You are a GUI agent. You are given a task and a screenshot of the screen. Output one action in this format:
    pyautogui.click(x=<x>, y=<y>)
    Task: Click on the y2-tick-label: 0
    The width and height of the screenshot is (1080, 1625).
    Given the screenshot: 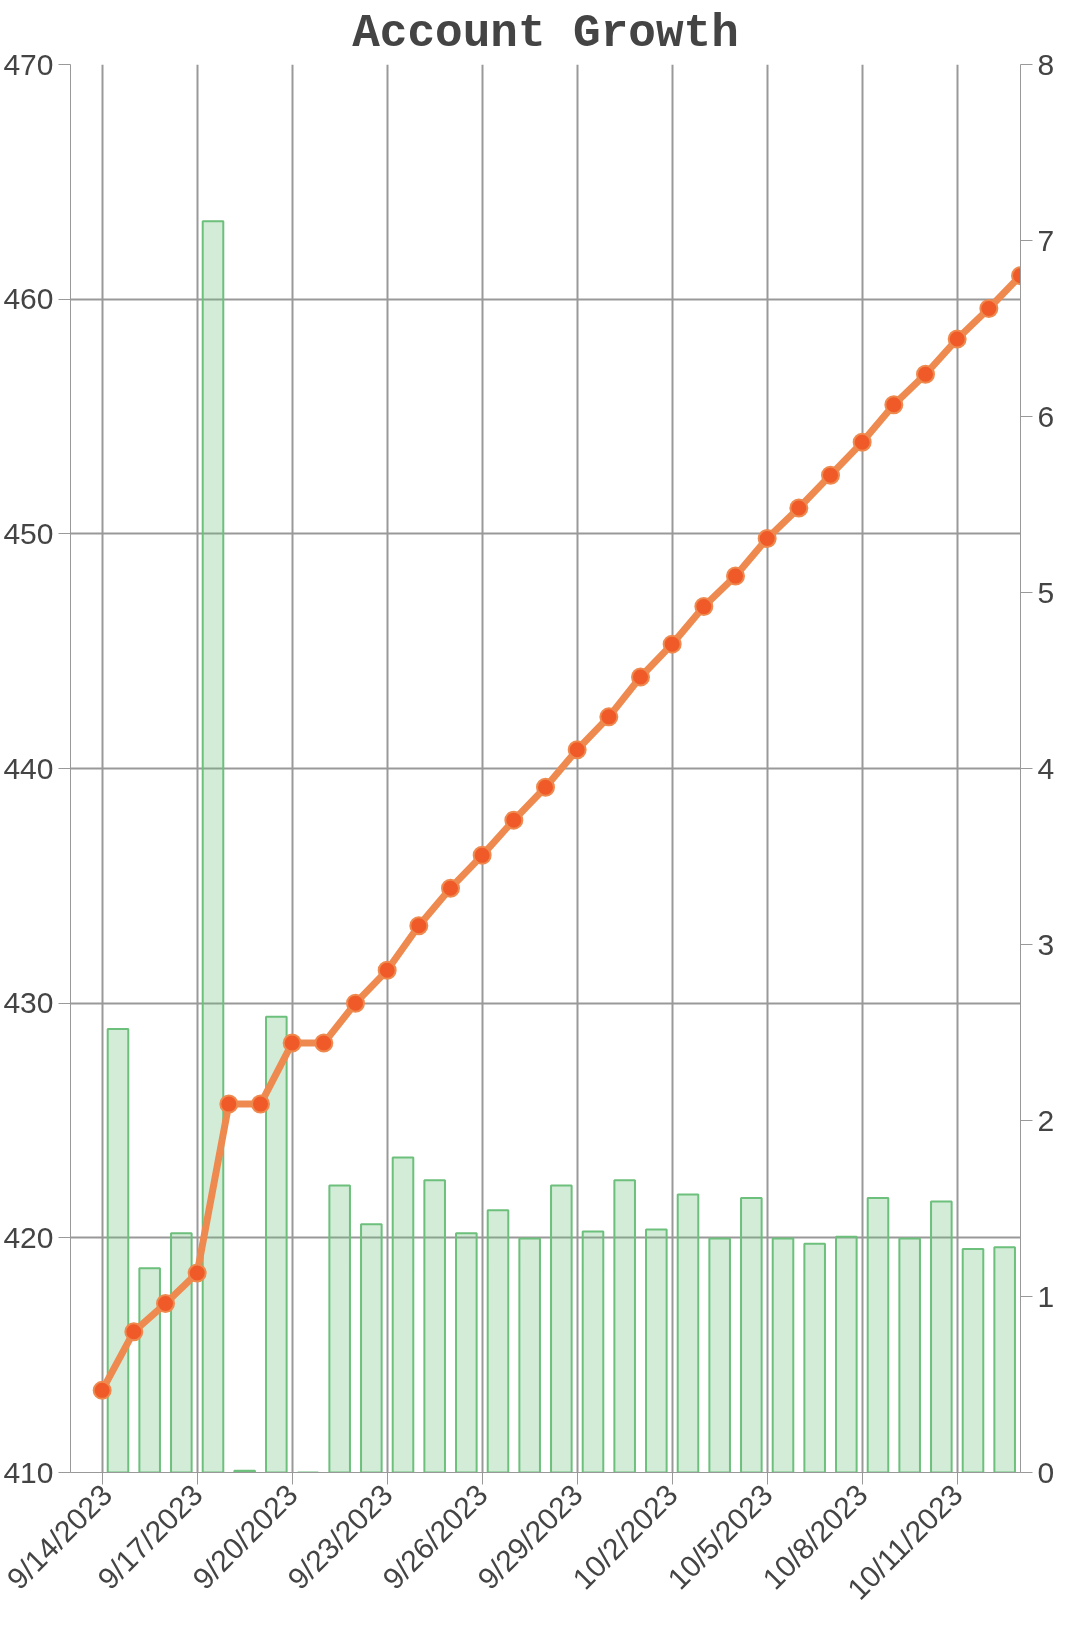 What is the action you would take?
    pyautogui.click(x=1046, y=1472)
    